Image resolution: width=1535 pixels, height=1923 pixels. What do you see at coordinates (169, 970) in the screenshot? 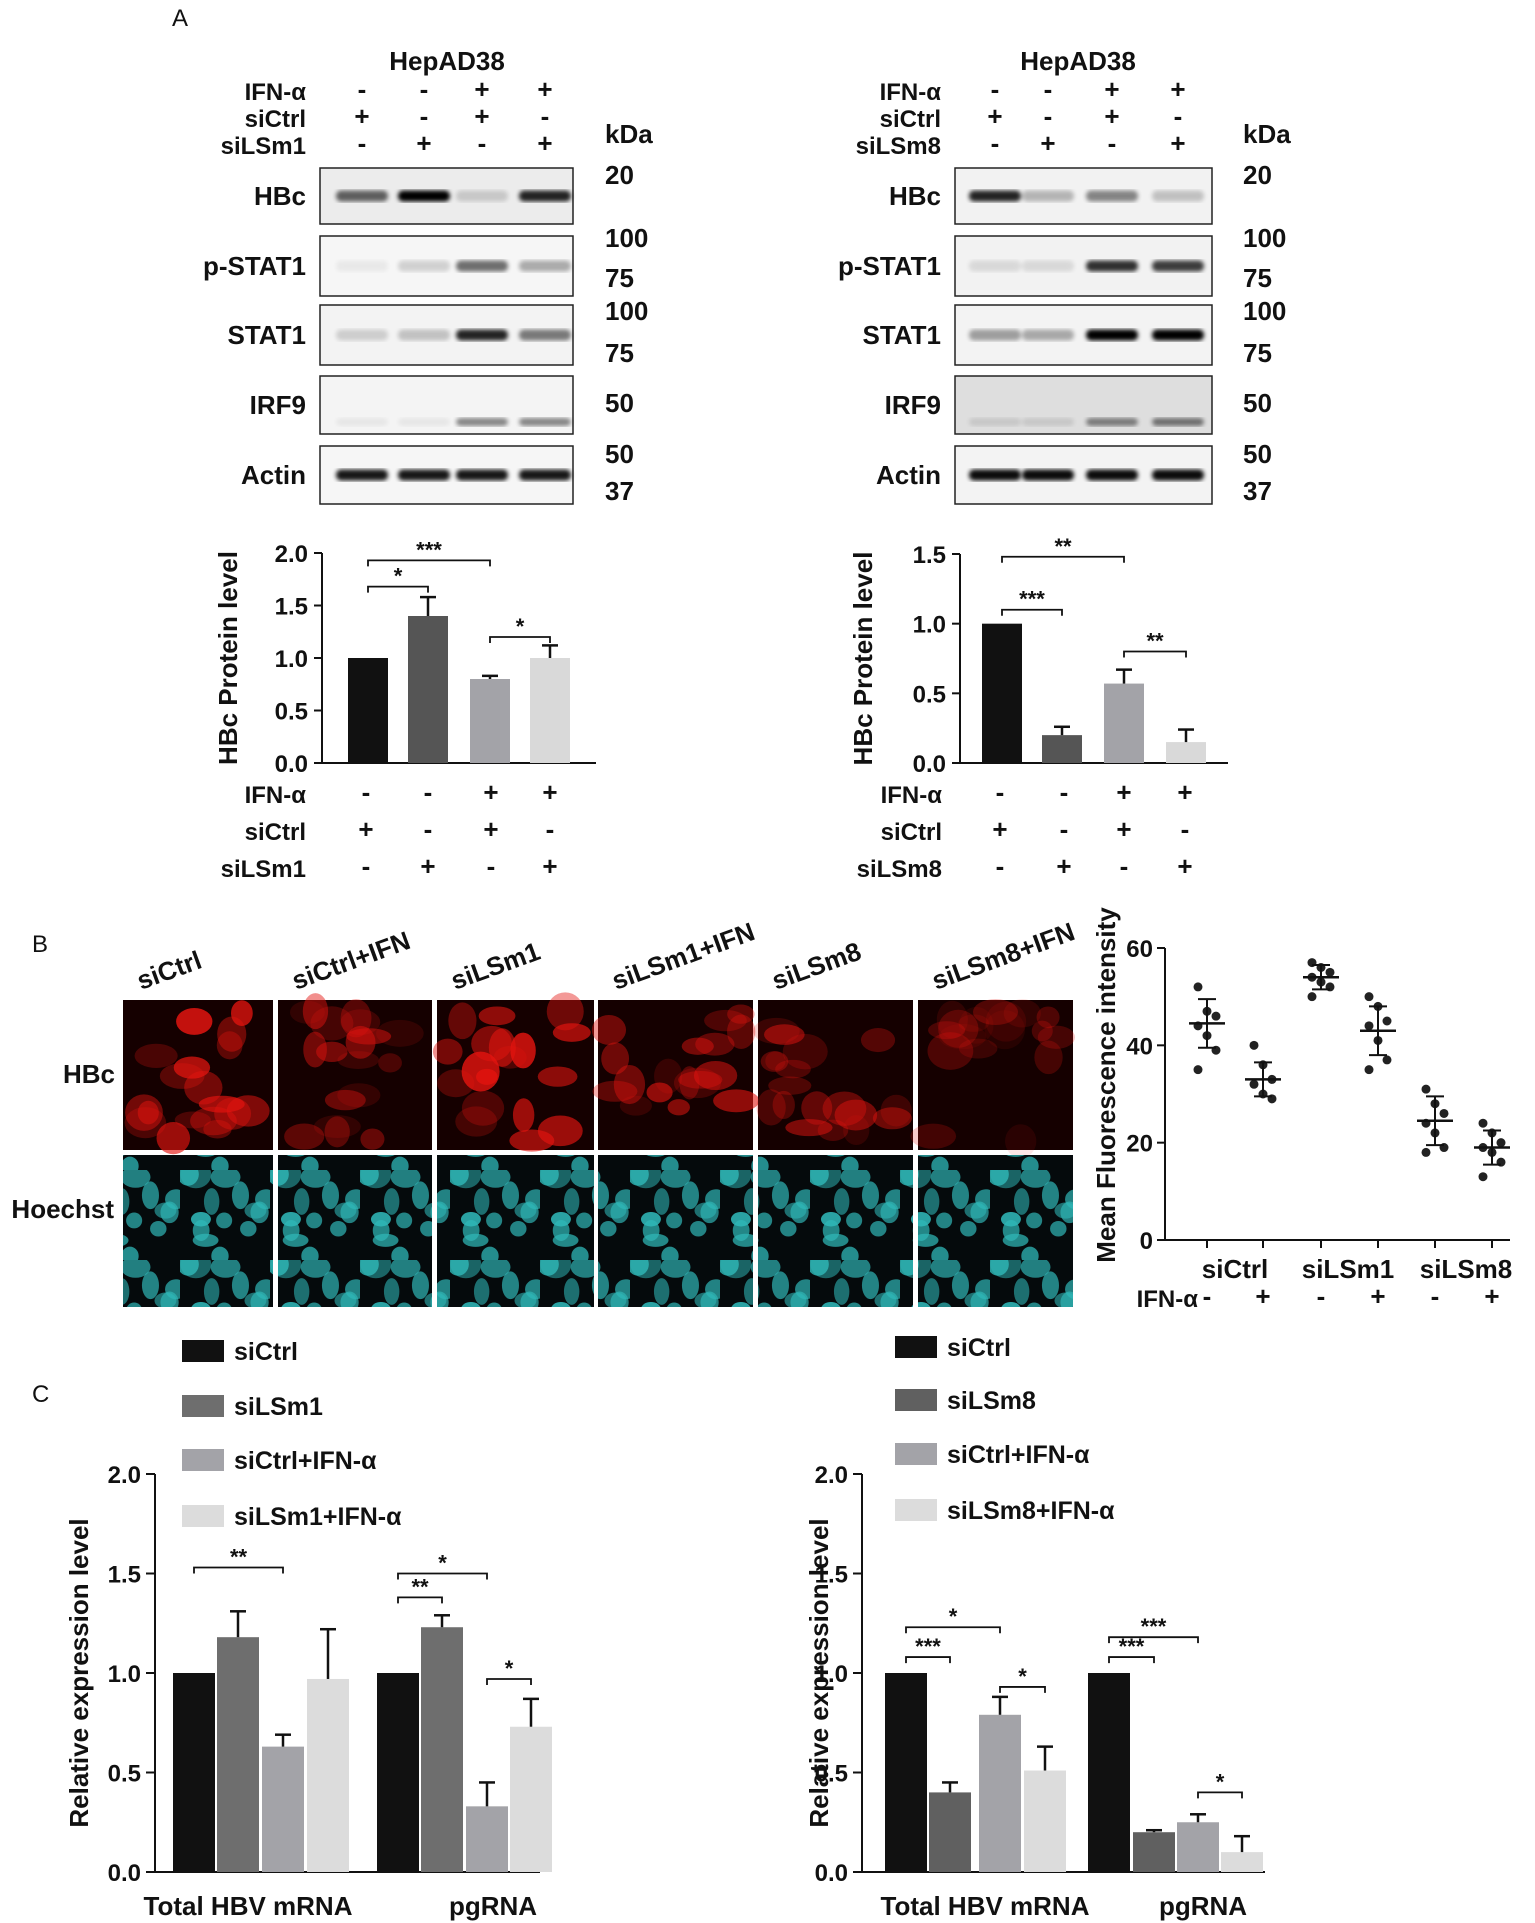
I see `microscopy-column-label: siCtrl` at bounding box center [169, 970].